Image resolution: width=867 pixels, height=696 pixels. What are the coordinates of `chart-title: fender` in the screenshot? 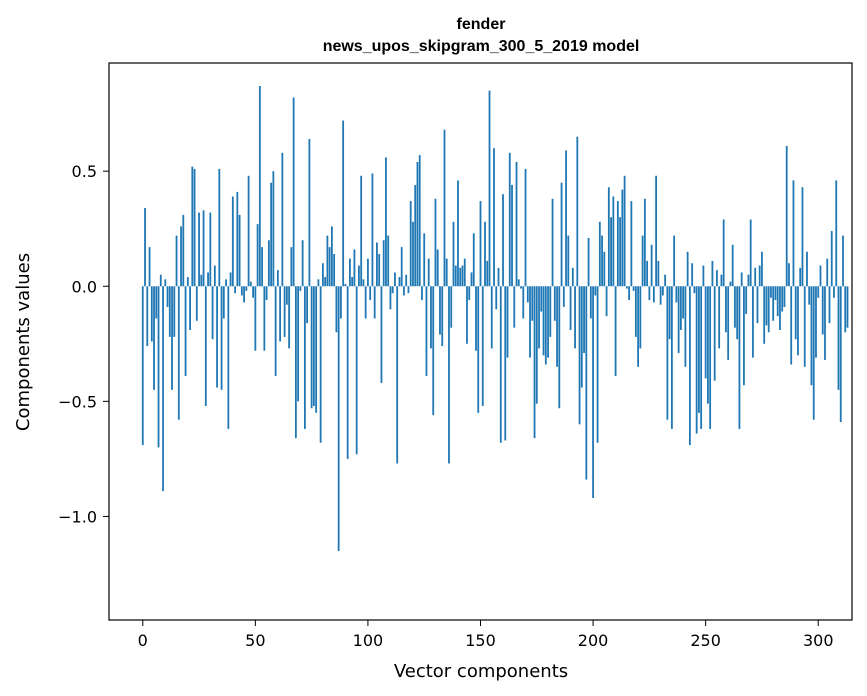 It's located at (481, 24).